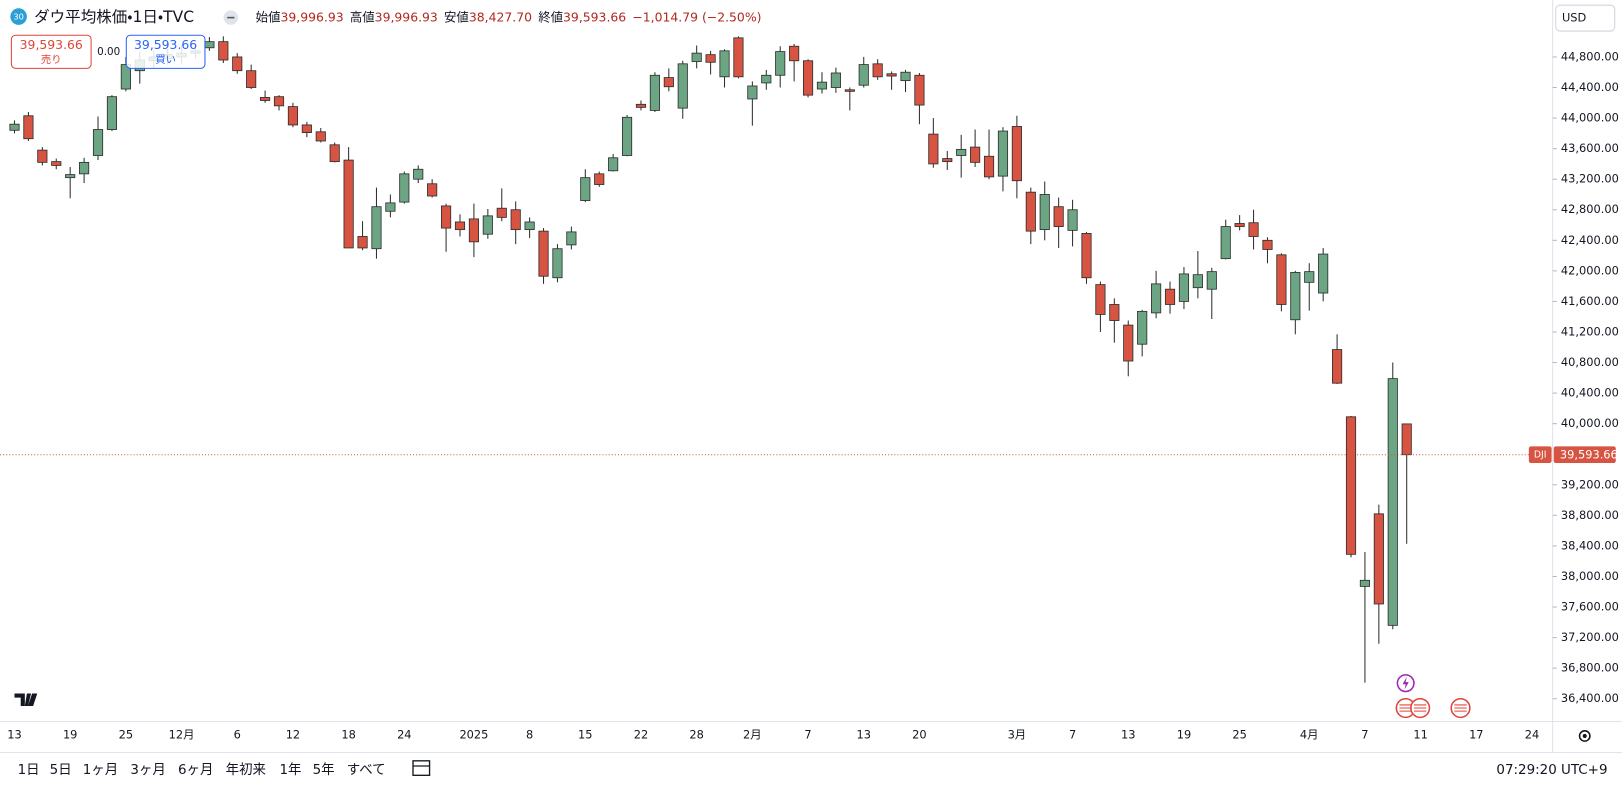 This screenshot has width=1622, height=795. What do you see at coordinates (165, 44) in the screenshot?
I see `buy-price: 39,593.66` at bounding box center [165, 44].